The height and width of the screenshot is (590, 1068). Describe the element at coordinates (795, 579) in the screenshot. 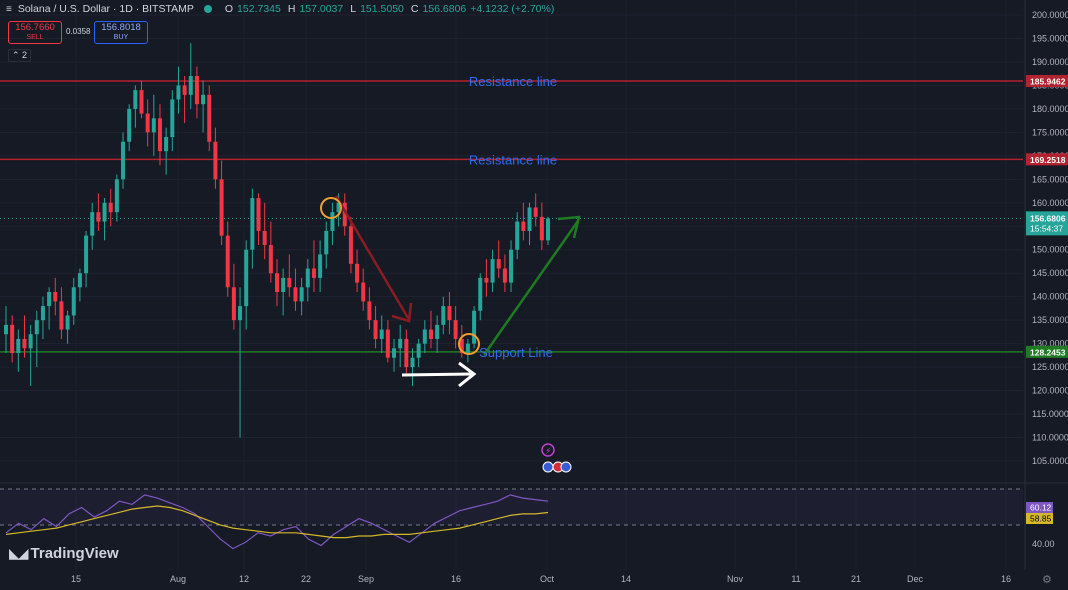

I see `x-tick-label: 11` at that location.